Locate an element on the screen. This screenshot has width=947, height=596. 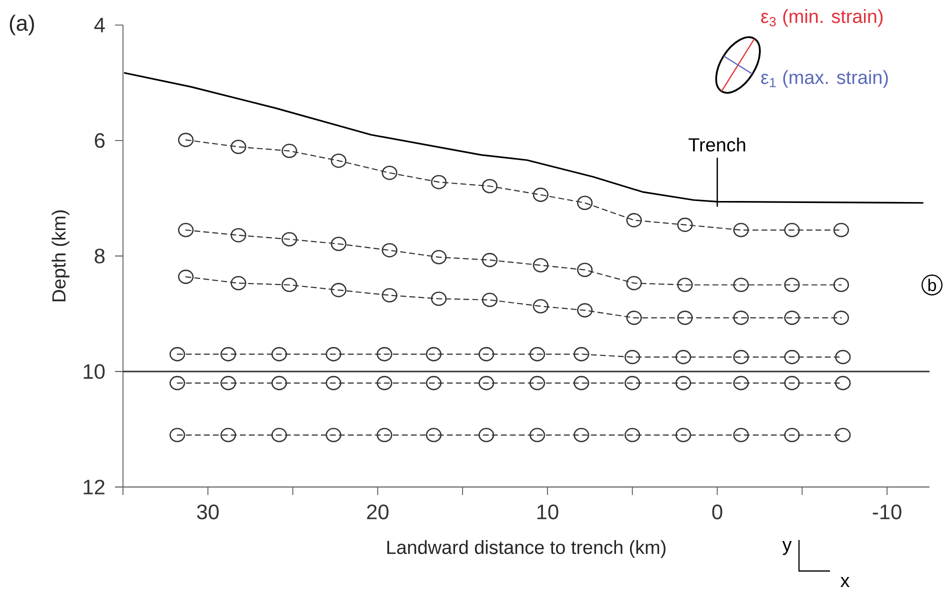
x-tick-label: 0 is located at coordinates (717, 512).